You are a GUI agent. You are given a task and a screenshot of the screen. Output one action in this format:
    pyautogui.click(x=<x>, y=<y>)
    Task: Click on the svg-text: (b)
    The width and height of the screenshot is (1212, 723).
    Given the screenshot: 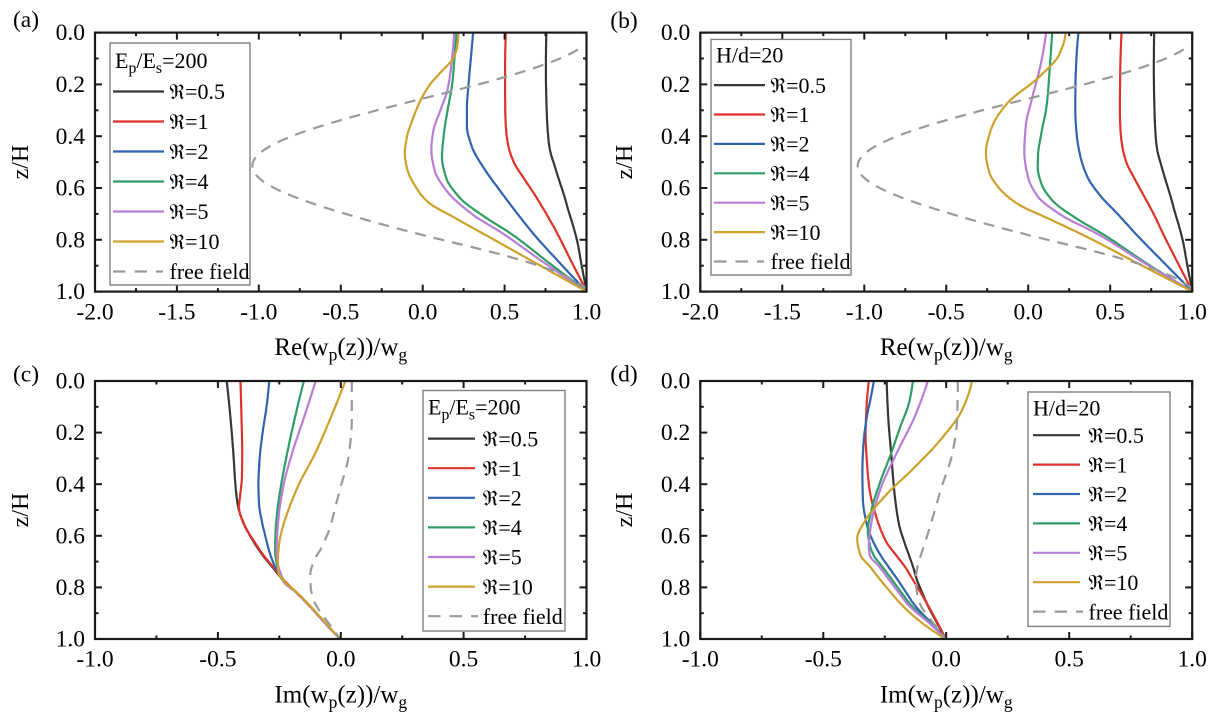 What is the action you would take?
    pyautogui.click(x=623, y=21)
    